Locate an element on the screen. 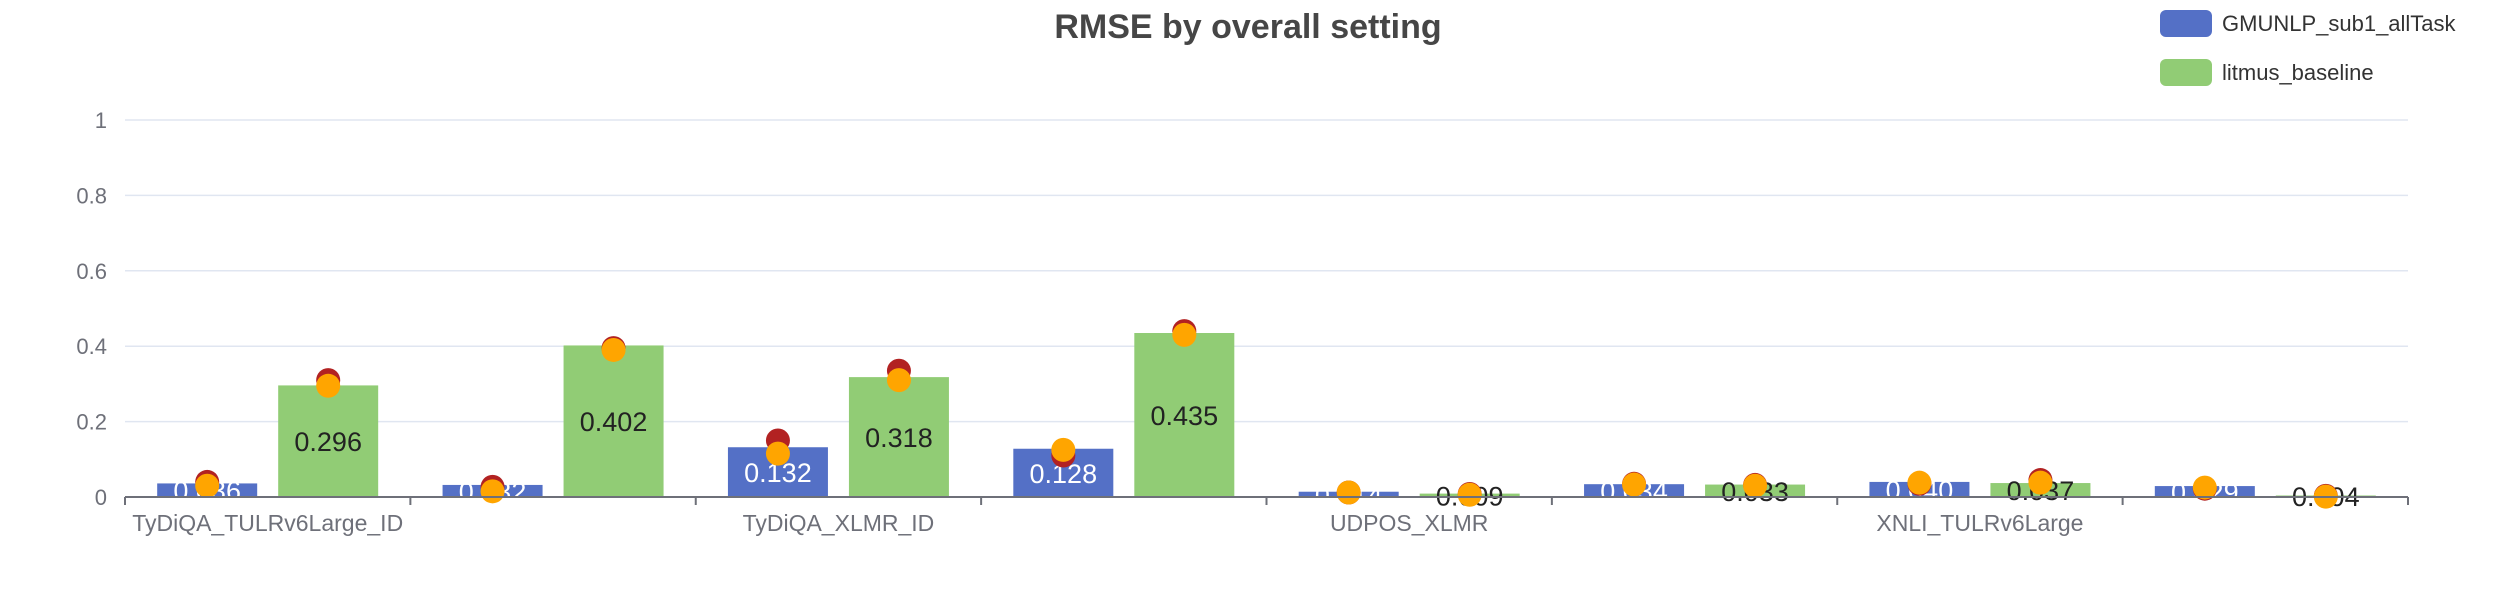  legend-swatch-GMUNLP_sub1_allTask is located at coordinates (2186, 23).